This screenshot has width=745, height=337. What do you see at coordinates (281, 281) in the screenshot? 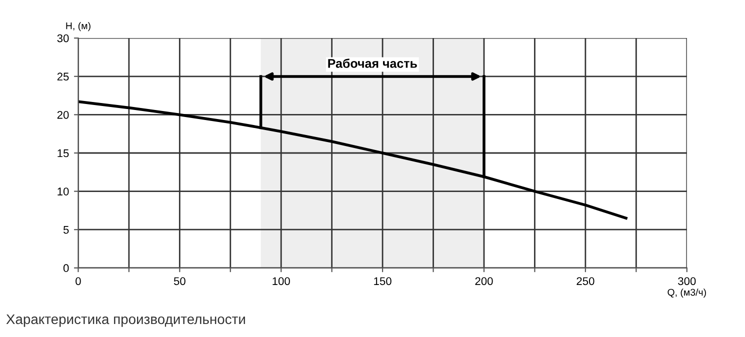
I see `x-tick-label: 100` at bounding box center [281, 281].